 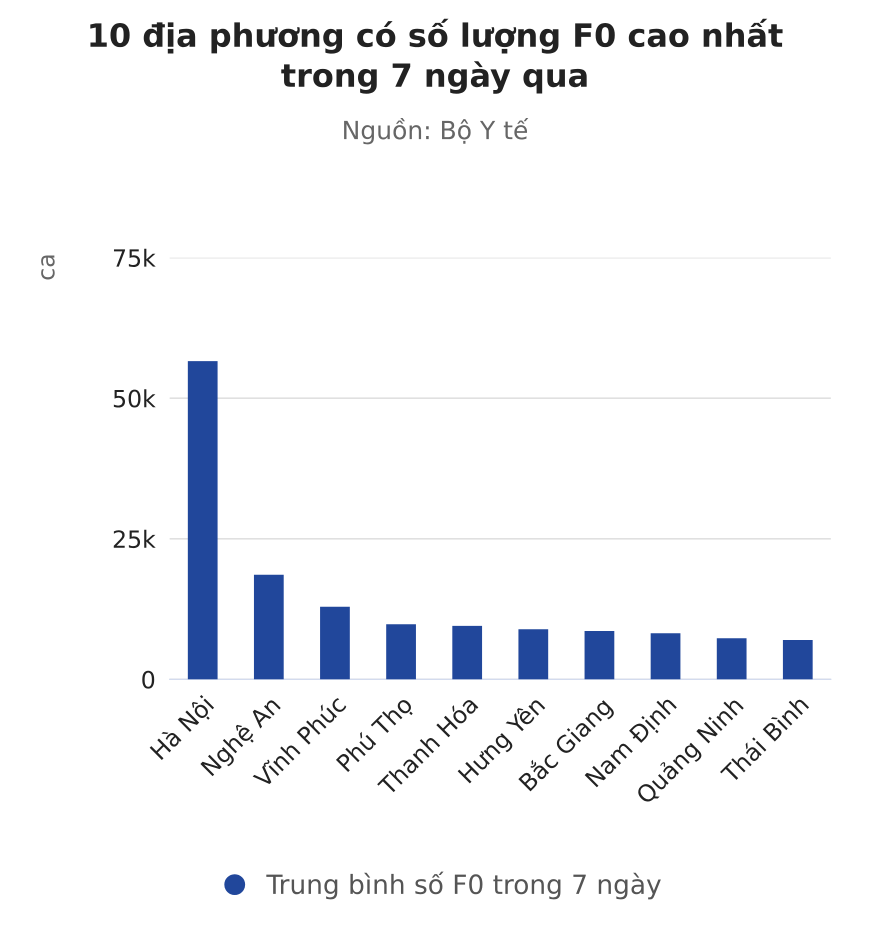 What do you see at coordinates (463, 886) in the screenshot?
I see `legend-label: Trung bình số F0 trong 7 ngày` at bounding box center [463, 886].